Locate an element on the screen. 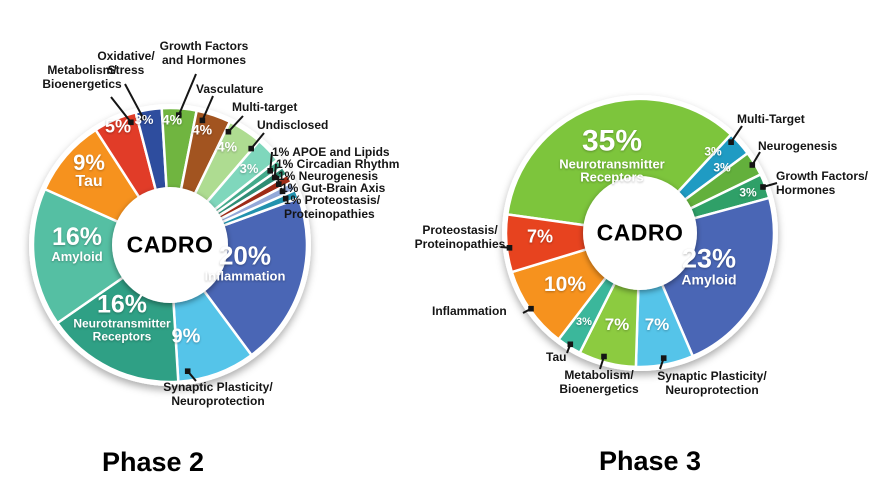 This screenshot has width=893, height=498. callout-dot-tau is located at coordinates (570, 344).